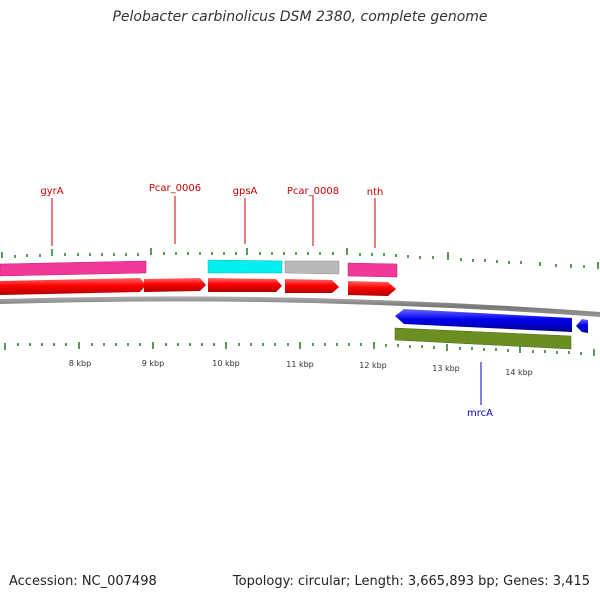 The width and height of the screenshot is (600, 600). I want to click on tick-label-14kbp: 14 kbp, so click(519, 372).